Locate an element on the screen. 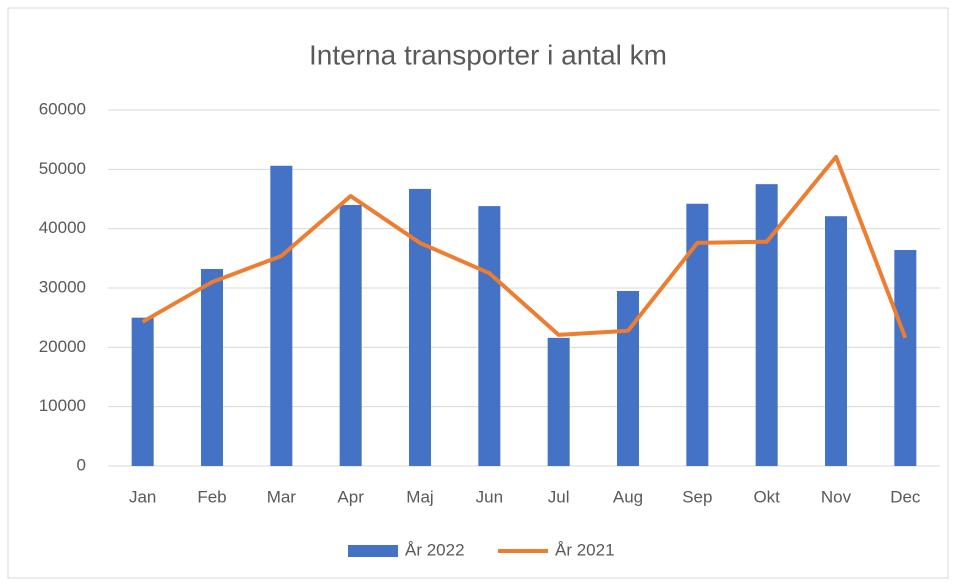  x-tick-label: Jun is located at coordinates (489, 496).